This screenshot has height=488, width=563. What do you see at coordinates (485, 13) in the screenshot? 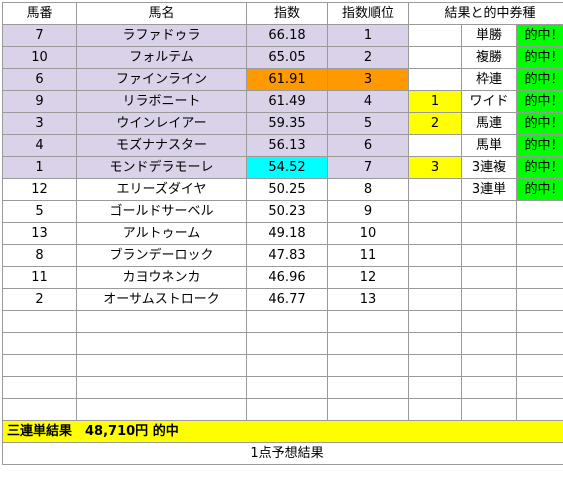
I see `header-result-bet-types: 結果と的中券種` at bounding box center [485, 13].